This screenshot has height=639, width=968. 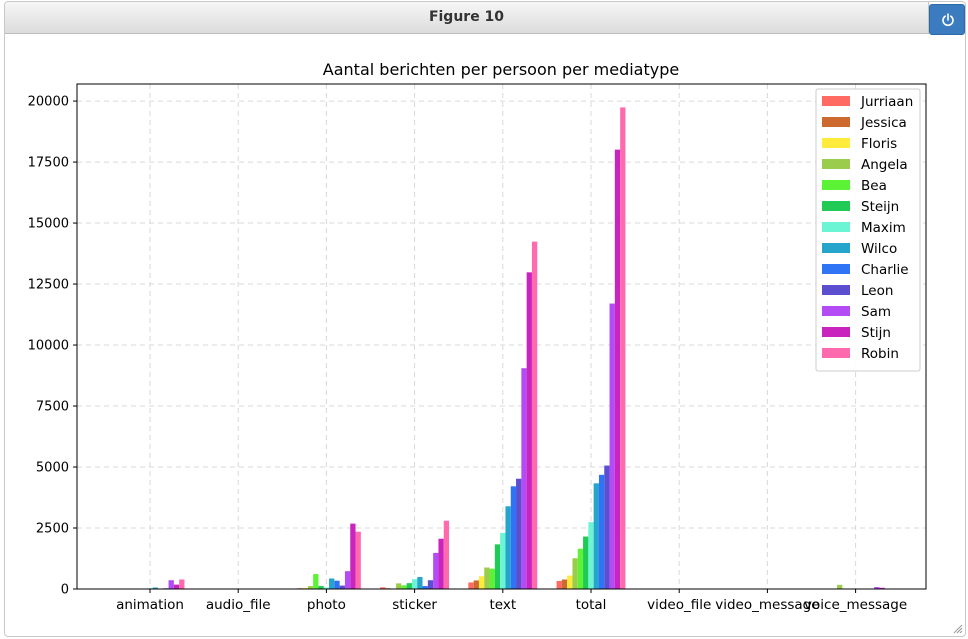 I want to click on legend-label: Robin, so click(x=880, y=354).